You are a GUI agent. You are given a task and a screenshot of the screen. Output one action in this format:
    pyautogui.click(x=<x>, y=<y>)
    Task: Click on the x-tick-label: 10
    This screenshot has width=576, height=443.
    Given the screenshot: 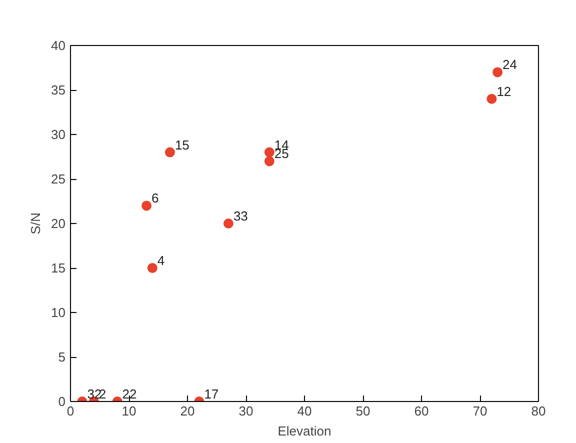 What is the action you would take?
    pyautogui.click(x=129, y=411)
    